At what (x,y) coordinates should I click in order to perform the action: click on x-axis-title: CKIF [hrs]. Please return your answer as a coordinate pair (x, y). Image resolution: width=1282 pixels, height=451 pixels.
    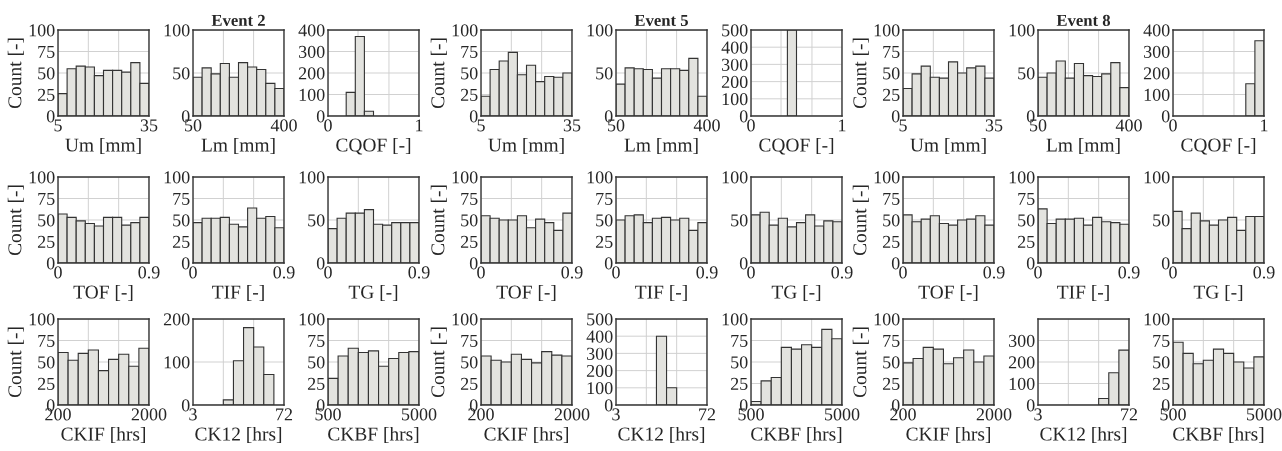
    Looking at the image, I should click on (526, 435).